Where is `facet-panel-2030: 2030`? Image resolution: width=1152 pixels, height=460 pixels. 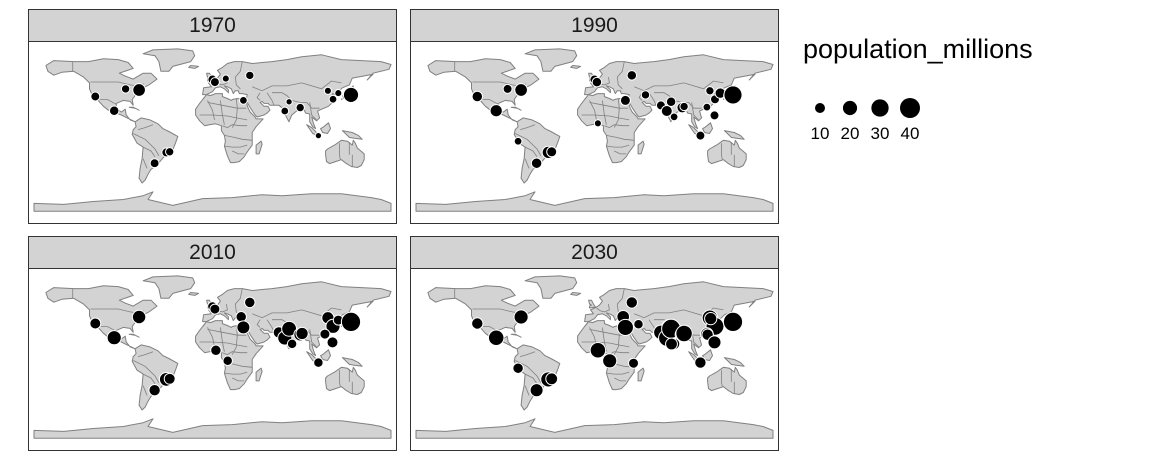
facet-panel-2030: 2030 is located at coordinates (594, 343).